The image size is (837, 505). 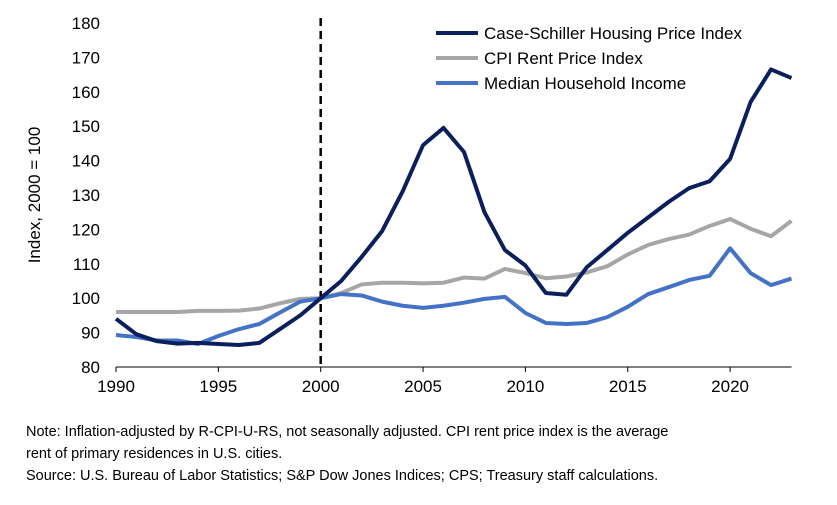 I want to click on y-tick-label: 170, so click(x=86, y=57).